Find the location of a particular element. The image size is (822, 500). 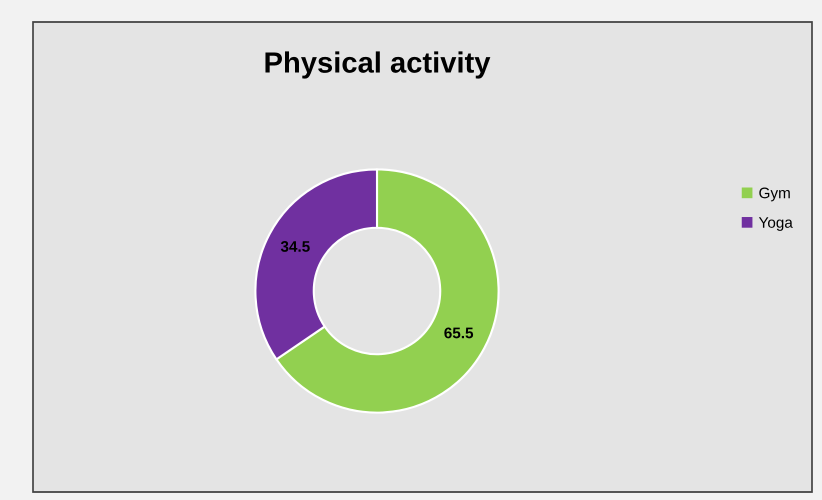

data-label: 34.5 is located at coordinates (295, 246).